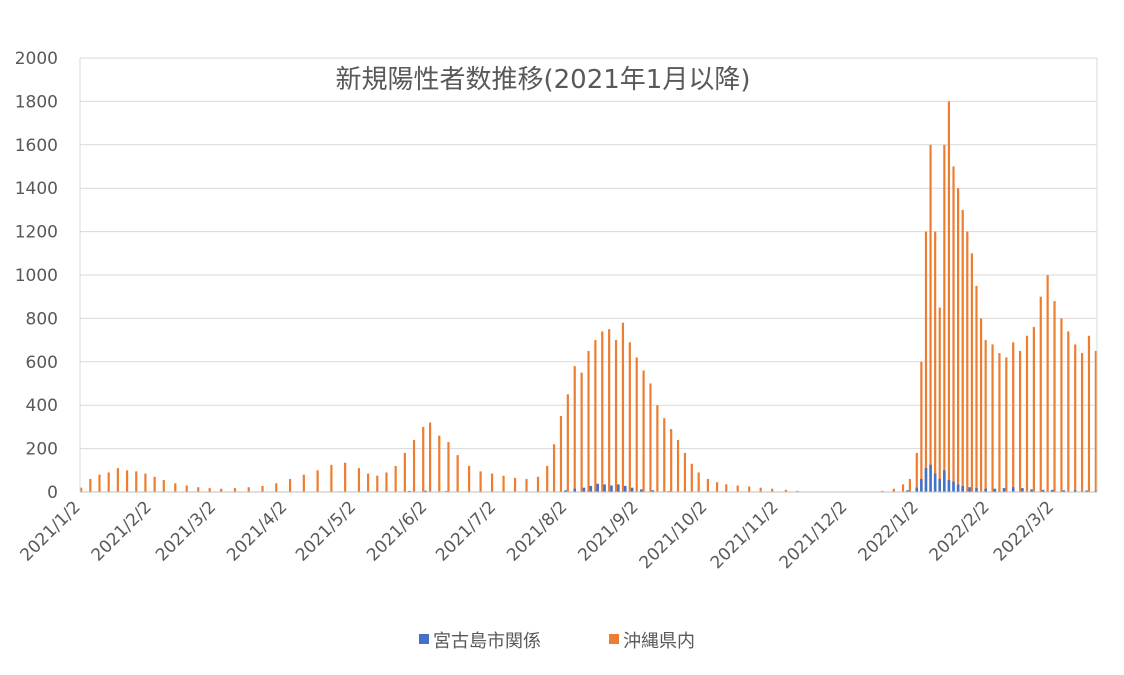  I want to click on y-tick-label: 800, so click(42, 319).